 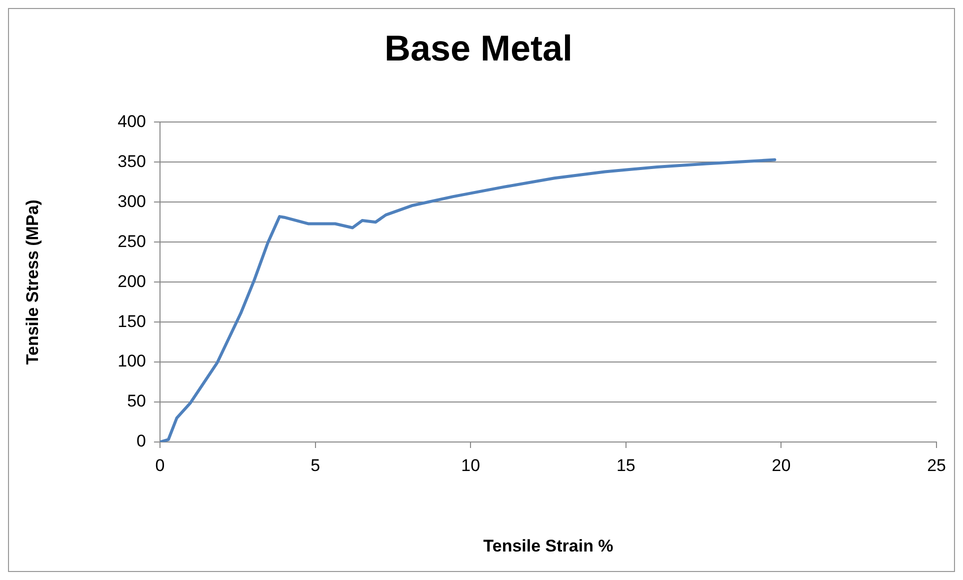 I want to click on x-tick-label: 5, so click(x=315, y=465).